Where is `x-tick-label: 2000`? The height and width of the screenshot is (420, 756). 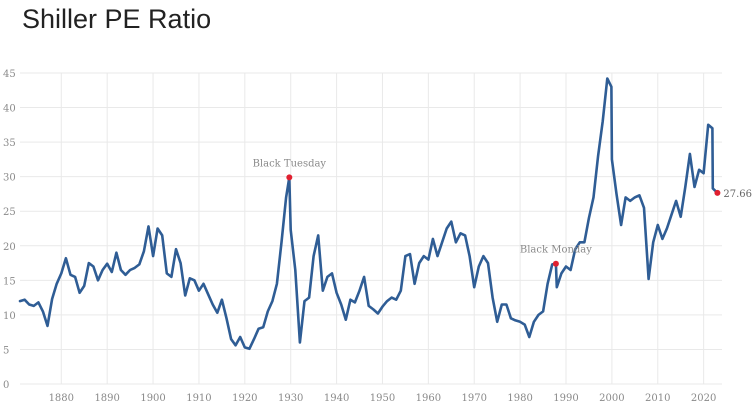
x-tick-label: 2000 is located at coordinates (611, 398).